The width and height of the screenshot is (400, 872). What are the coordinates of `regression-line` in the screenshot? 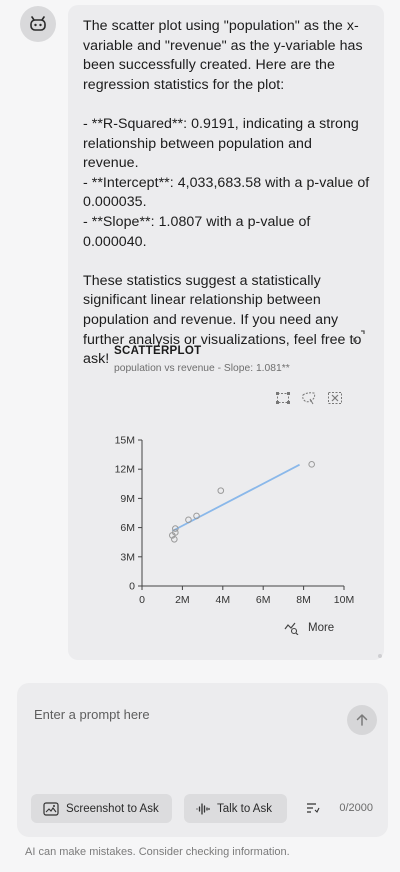 It's located at (235, 497).